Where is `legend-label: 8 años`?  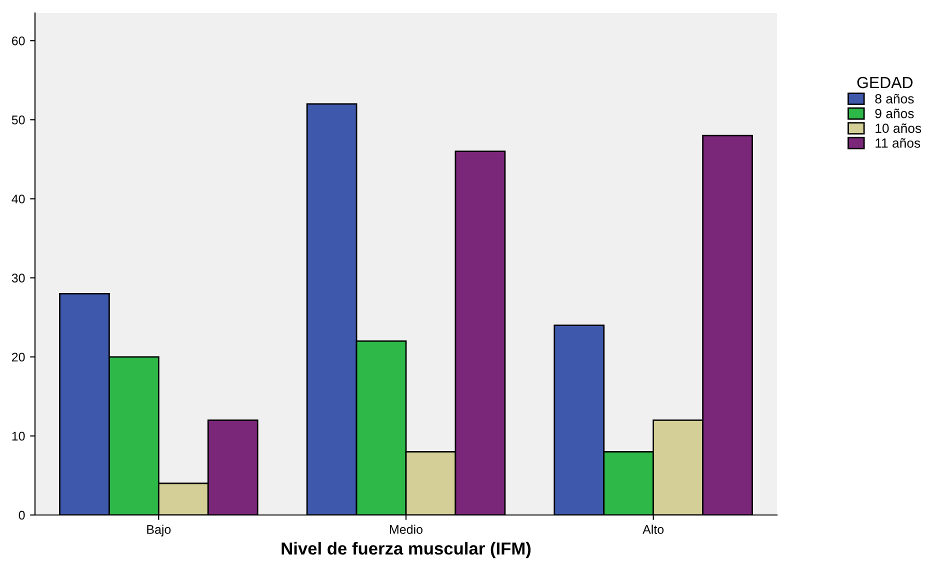 legend-label: 8 años is located at coordinates (894, 99).